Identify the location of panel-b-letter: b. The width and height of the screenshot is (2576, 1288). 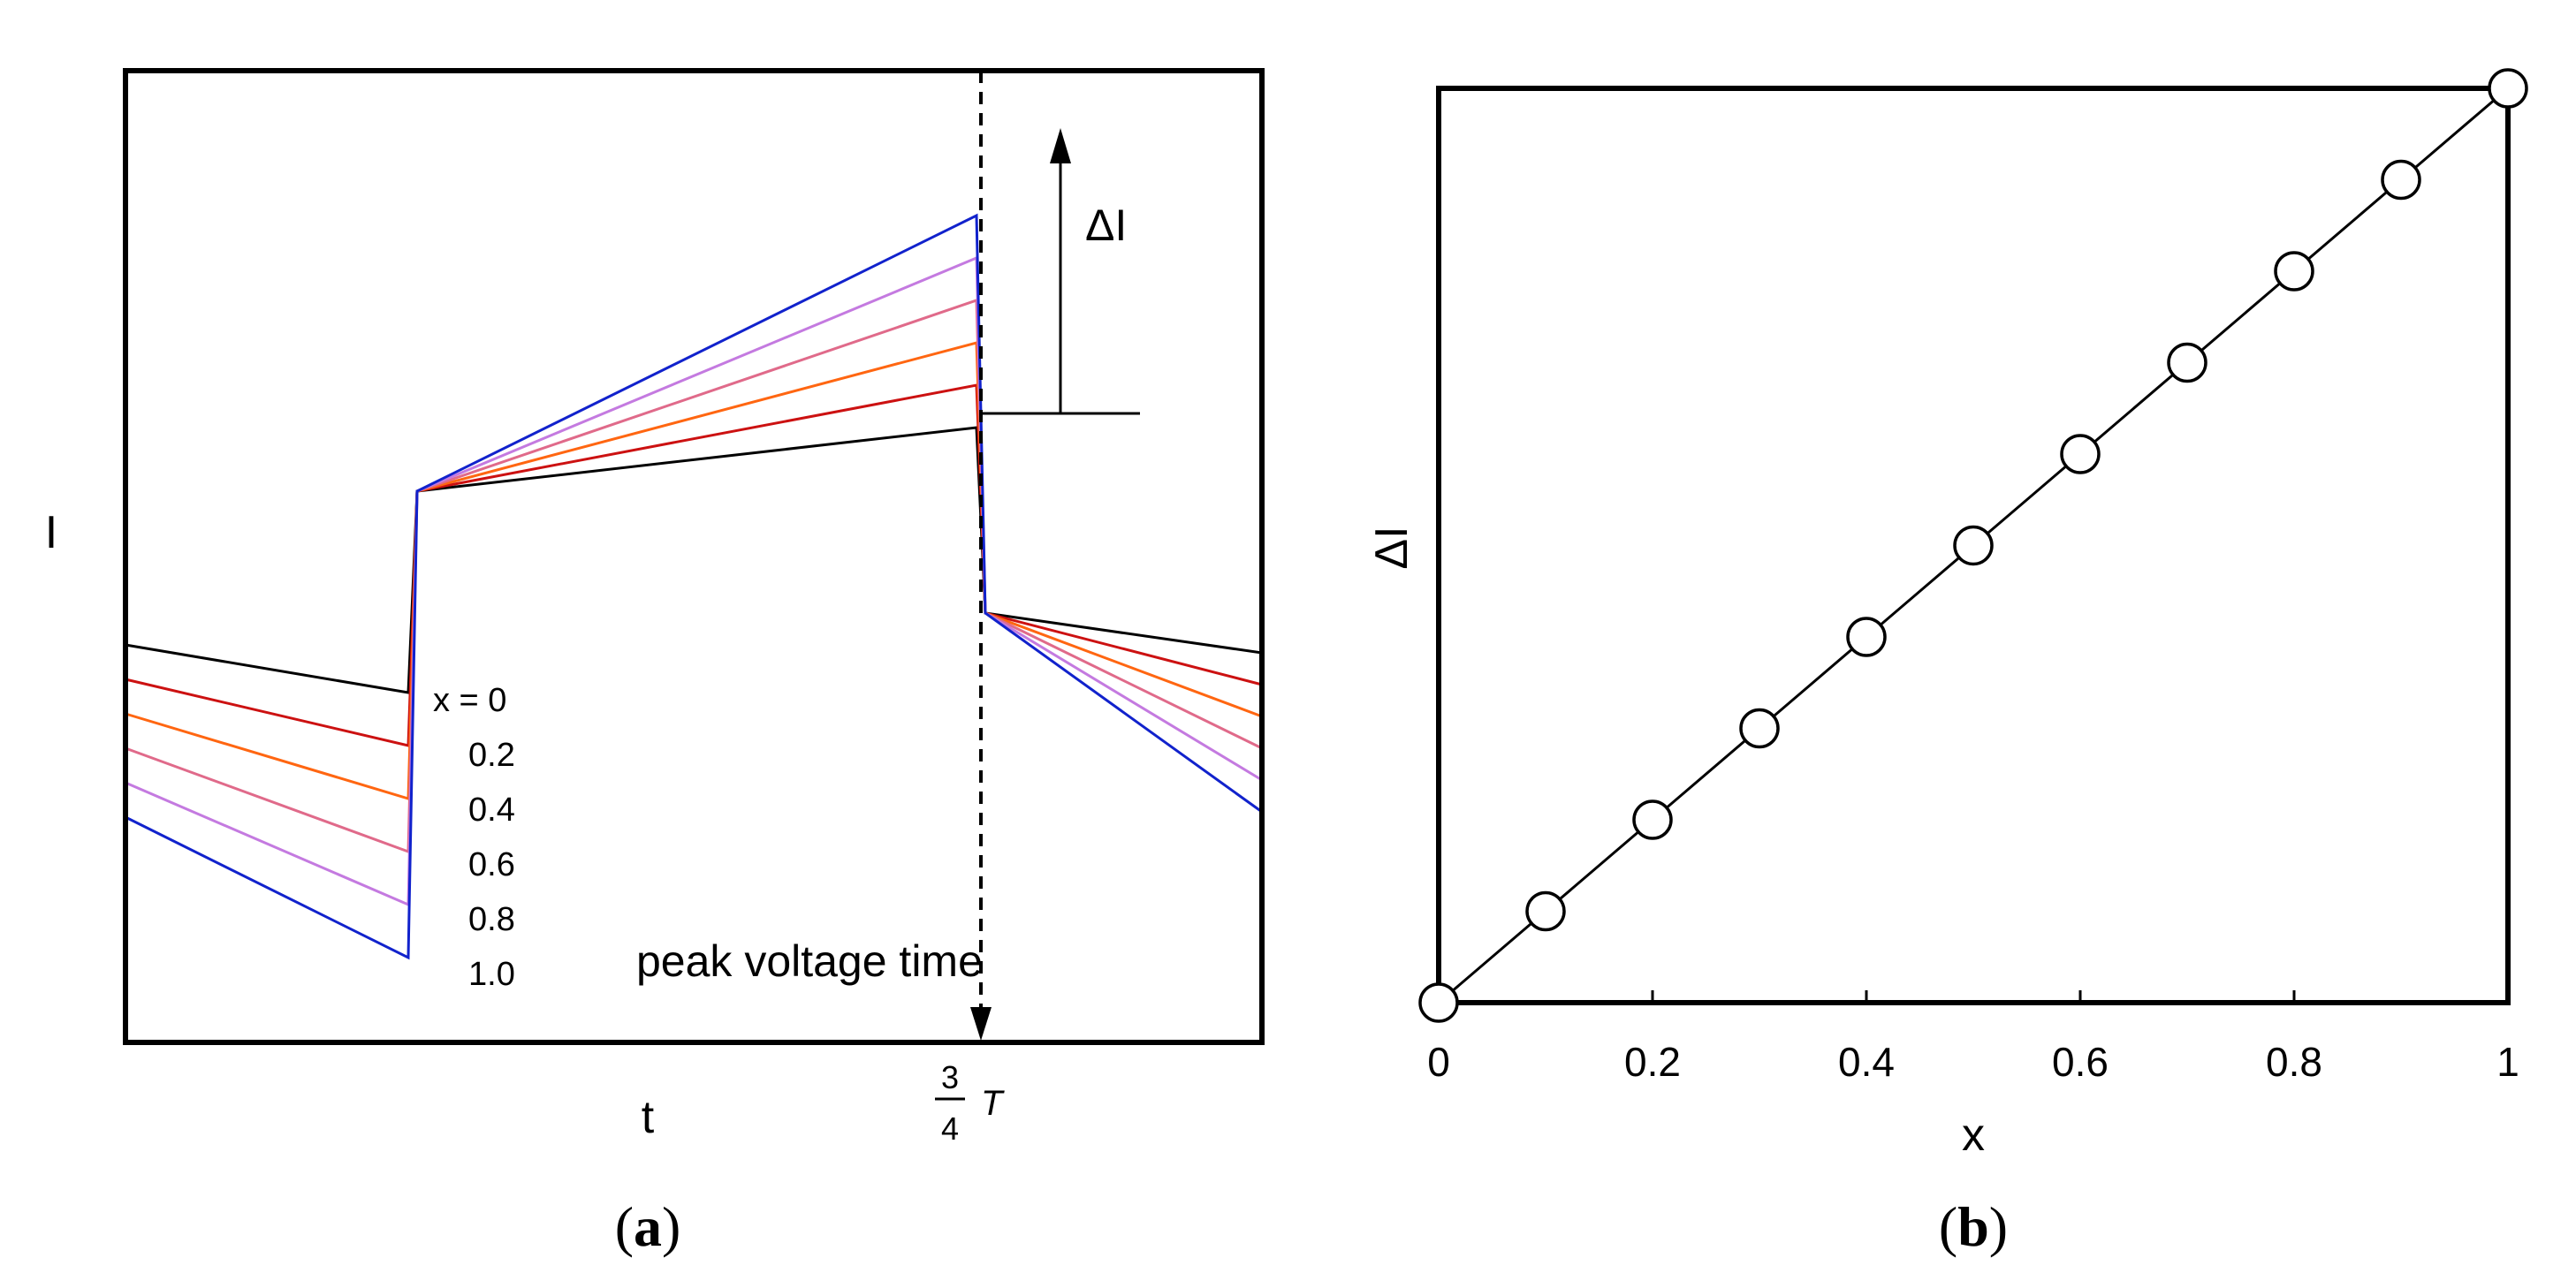
(1973, 1227).